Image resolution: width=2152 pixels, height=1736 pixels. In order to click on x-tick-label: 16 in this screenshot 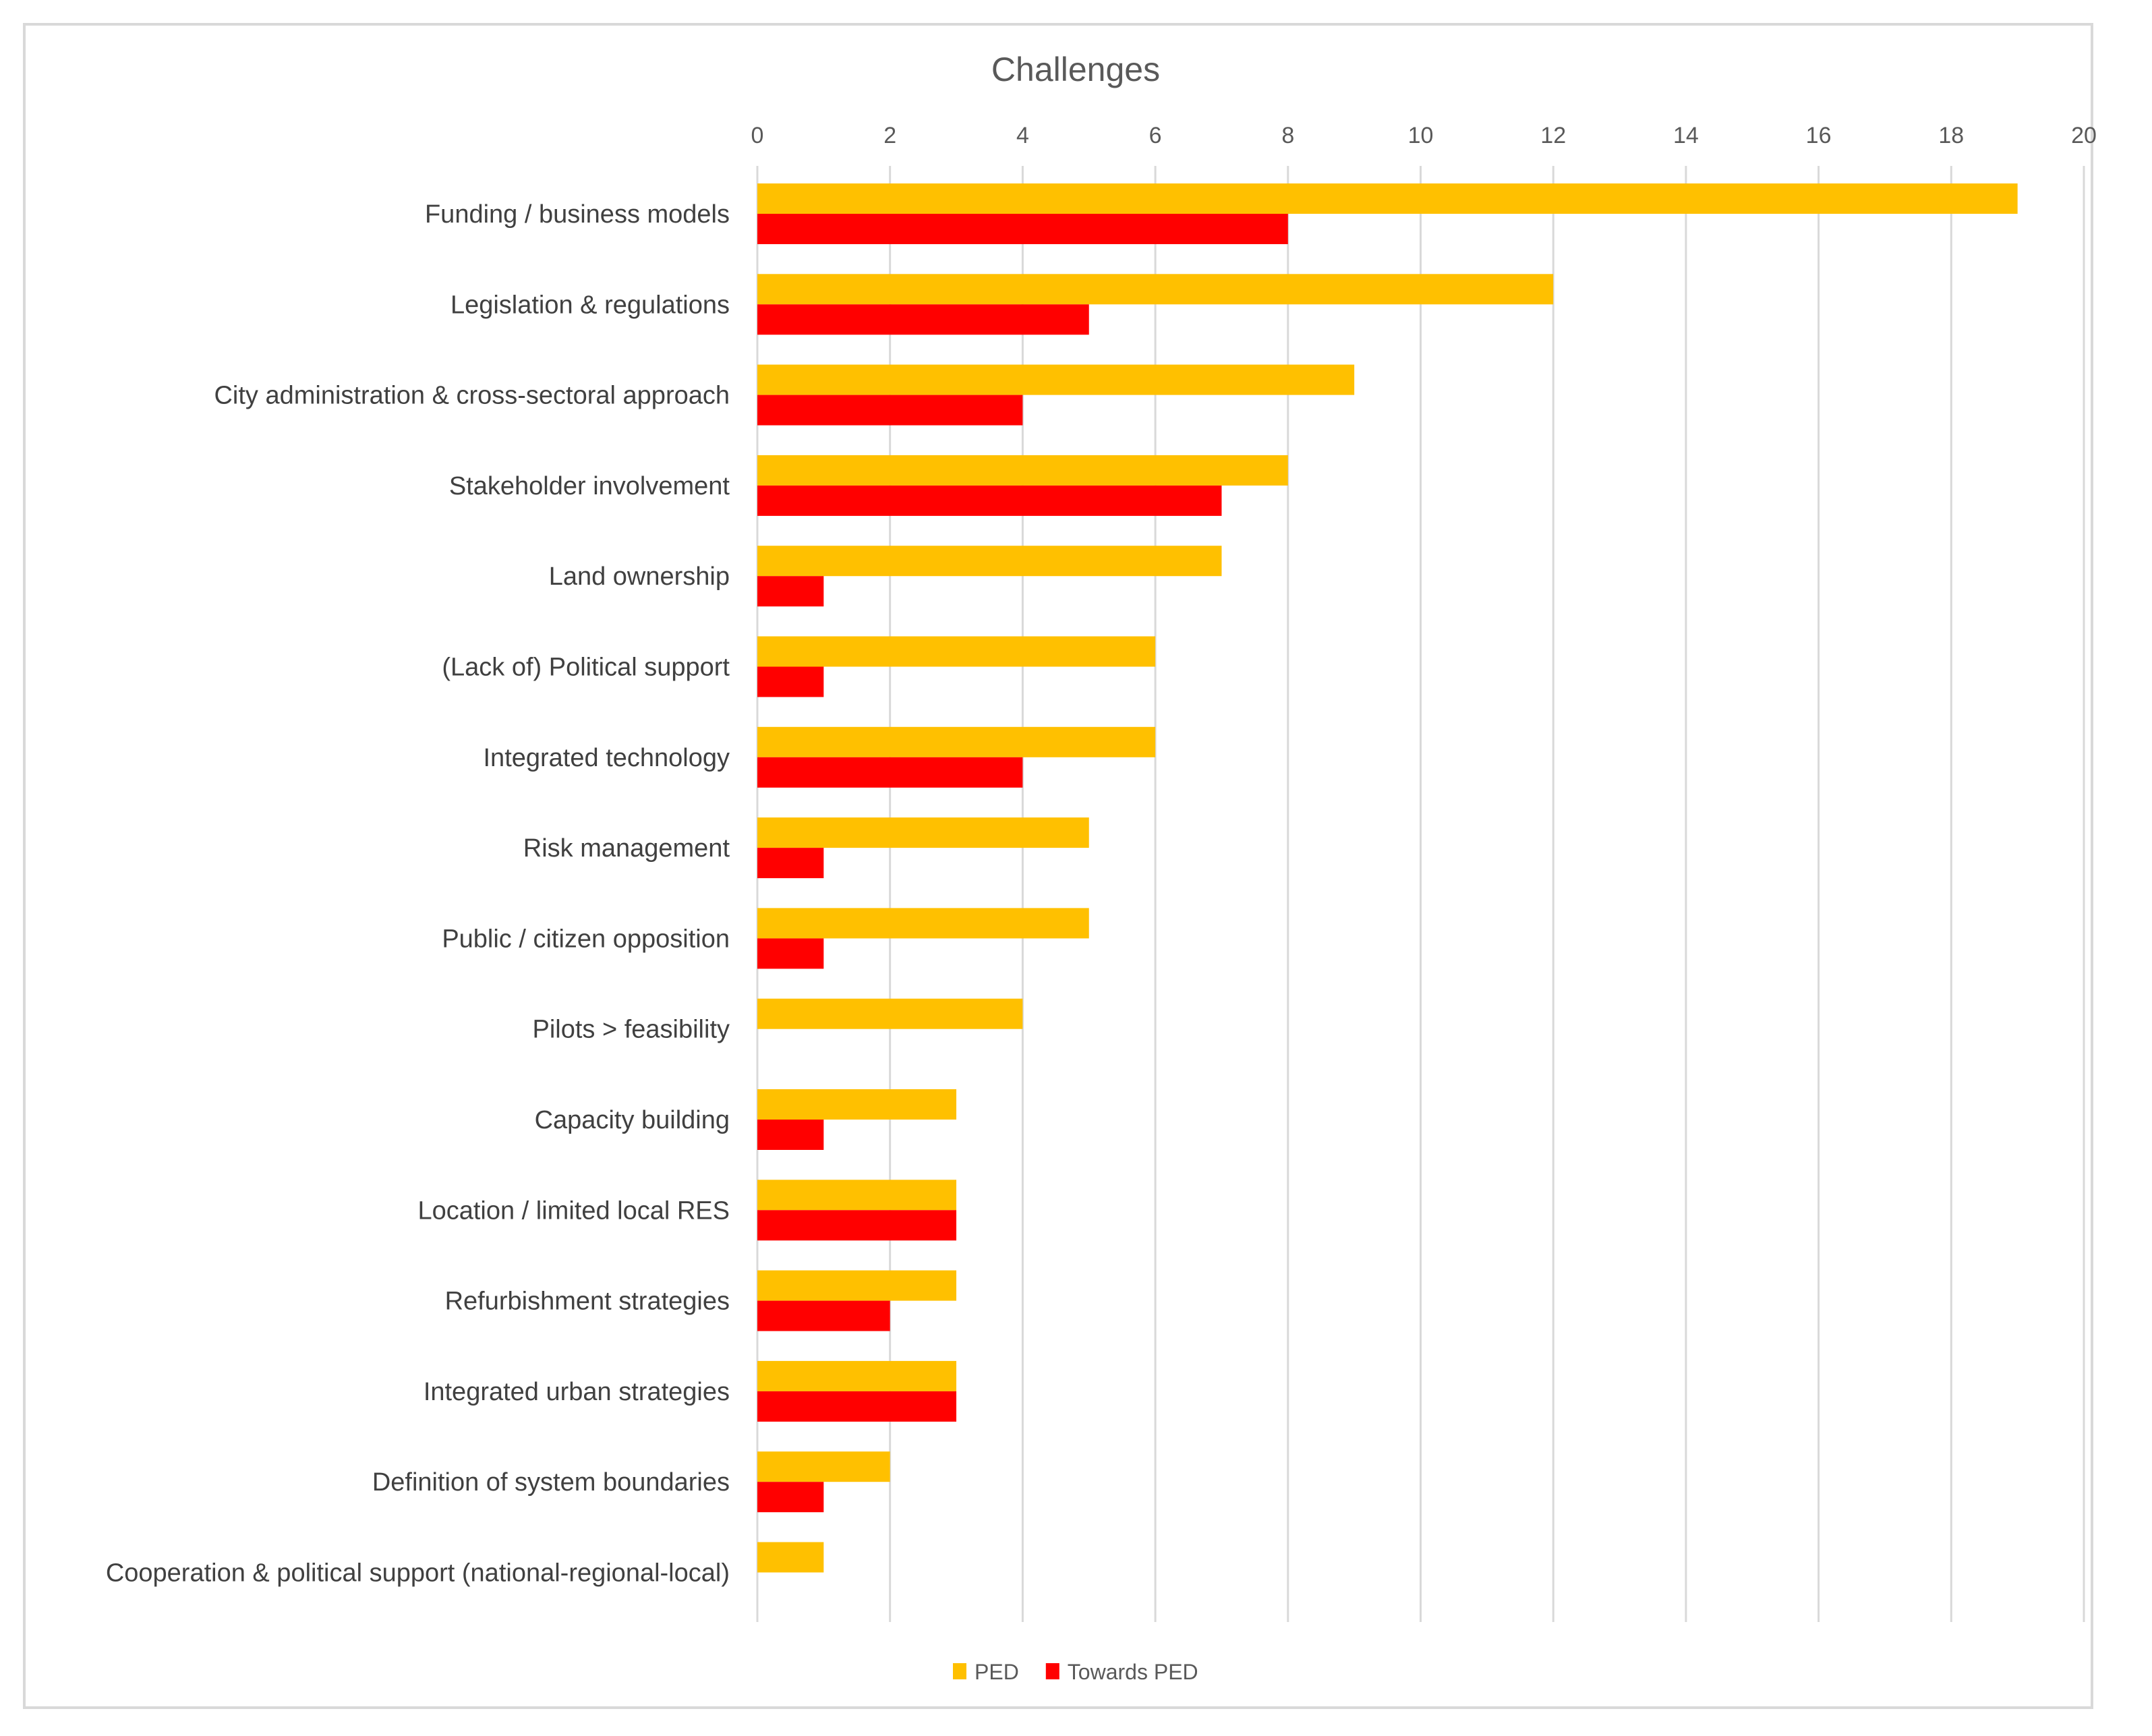, I will do `click(1819, 135)`.